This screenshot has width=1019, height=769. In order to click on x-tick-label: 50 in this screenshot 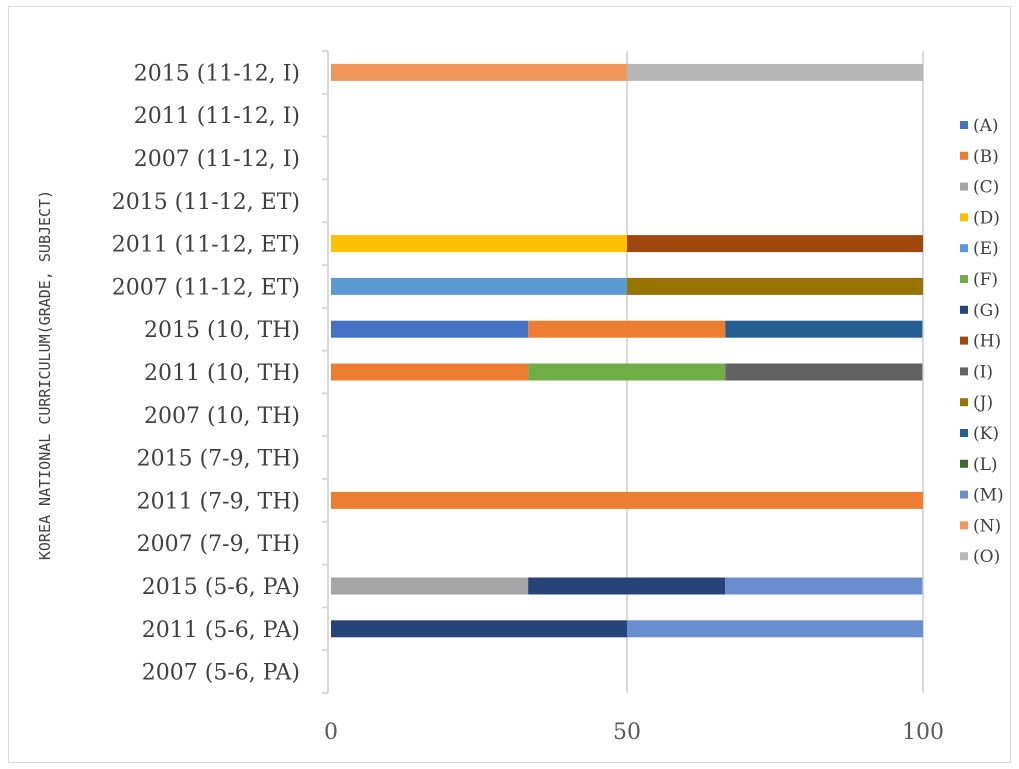, I will do `click(627, 732)`.